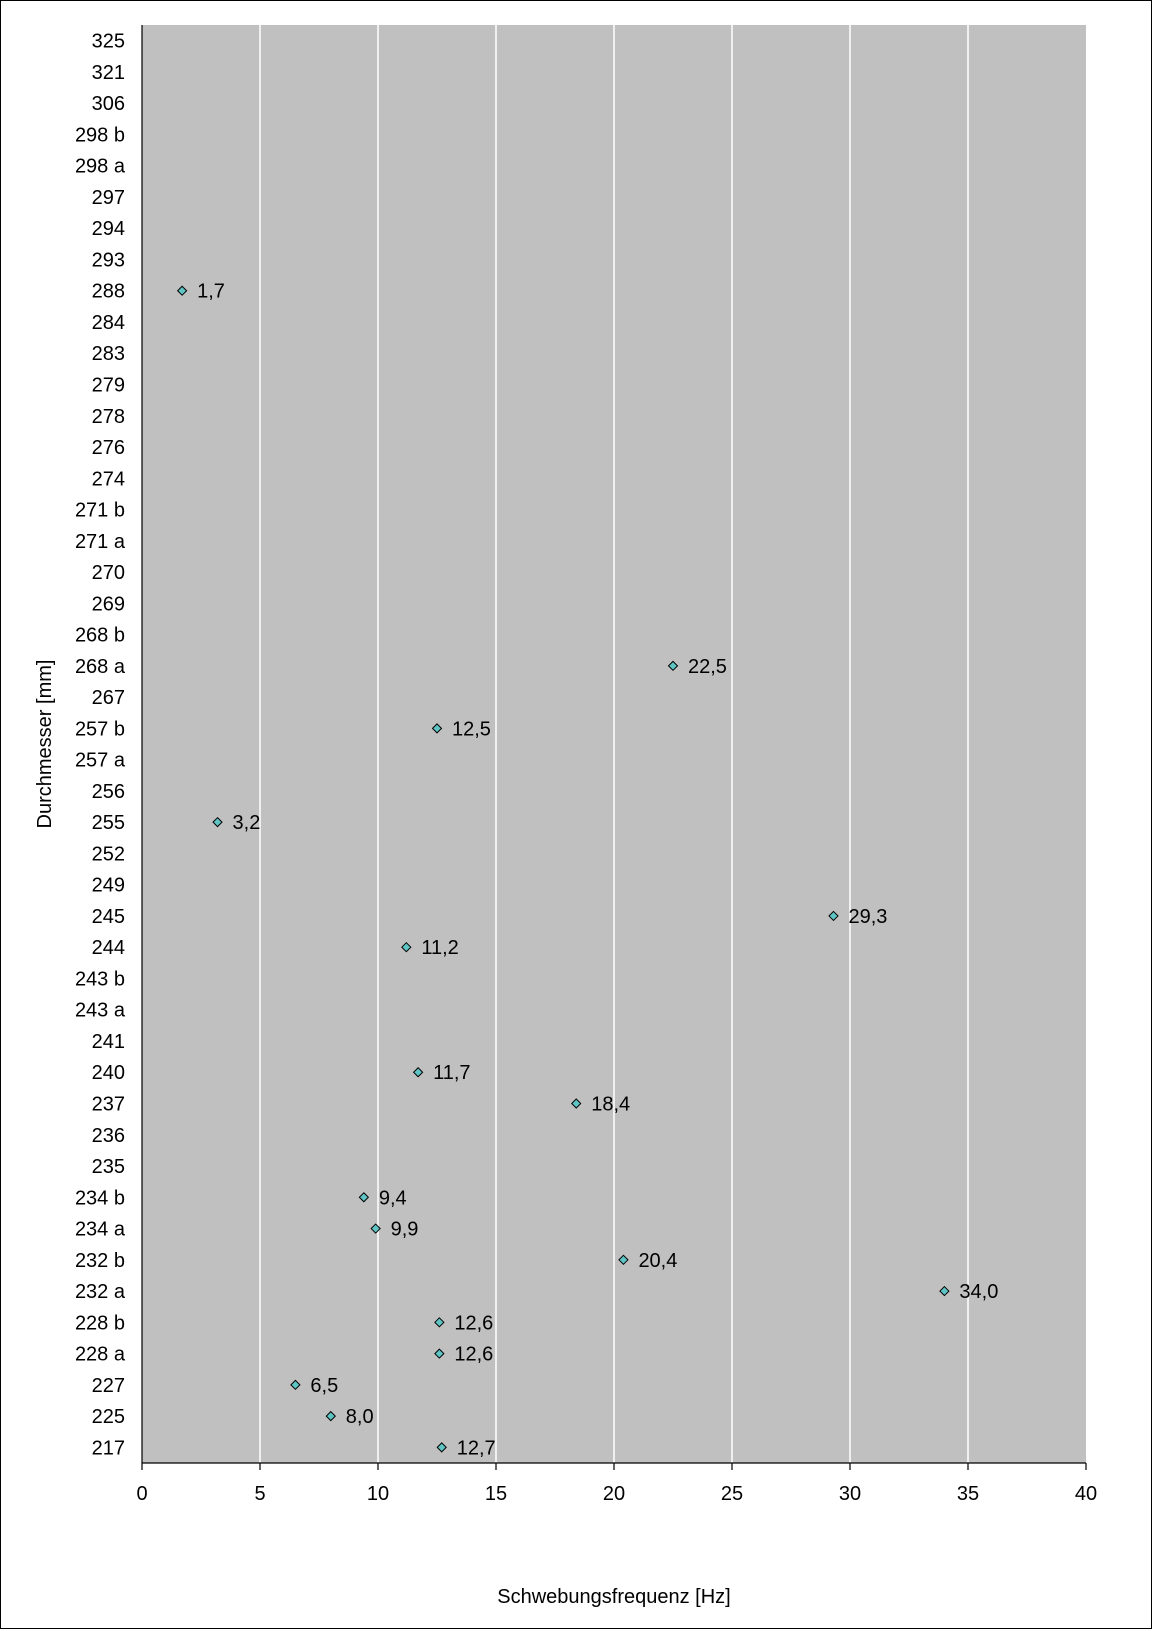  What do you see at coordinates (614, 1494) in the screenshot?
I see `x-tick-label: 20` at bounding box center [614, 1494].